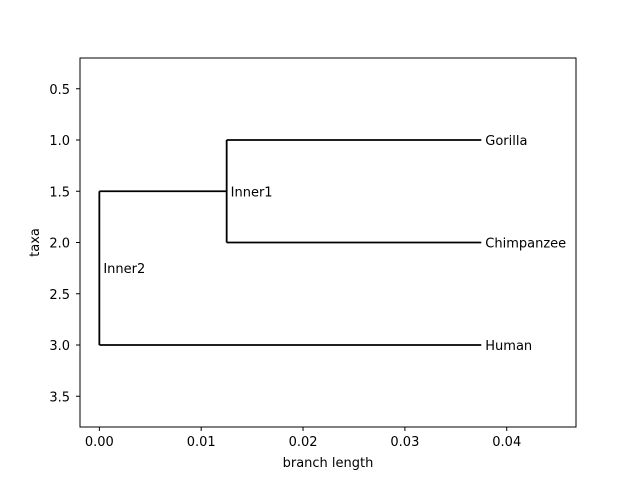 This screenshot has height=480, width=640. Describe the element at coordinates (59, 346) in the screenshot. I see `y-tick-label: 3.0` at that location.